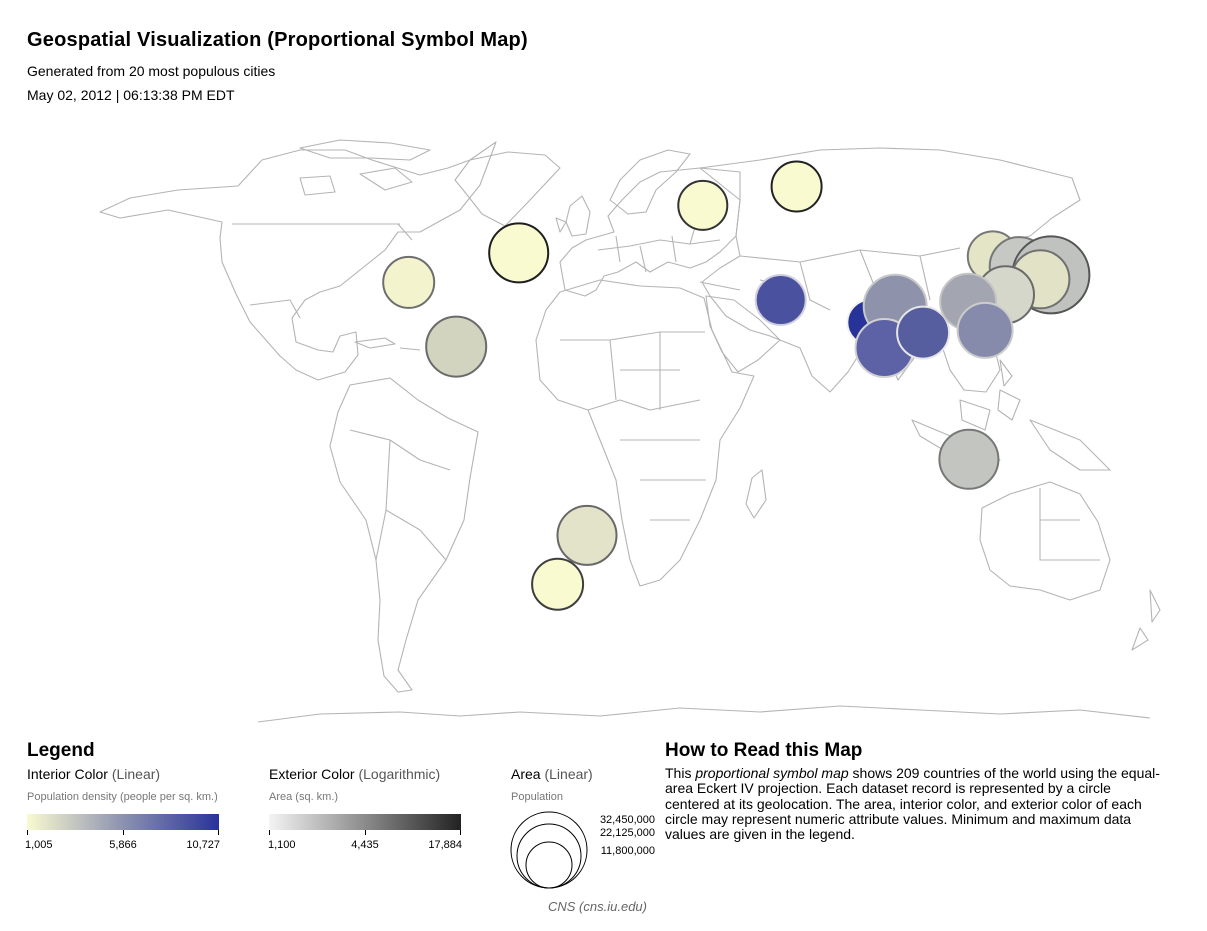  Describe the element at coordinates (67, 774) in the screenshot. I see `interior-color-label: Interior Color` at that location.